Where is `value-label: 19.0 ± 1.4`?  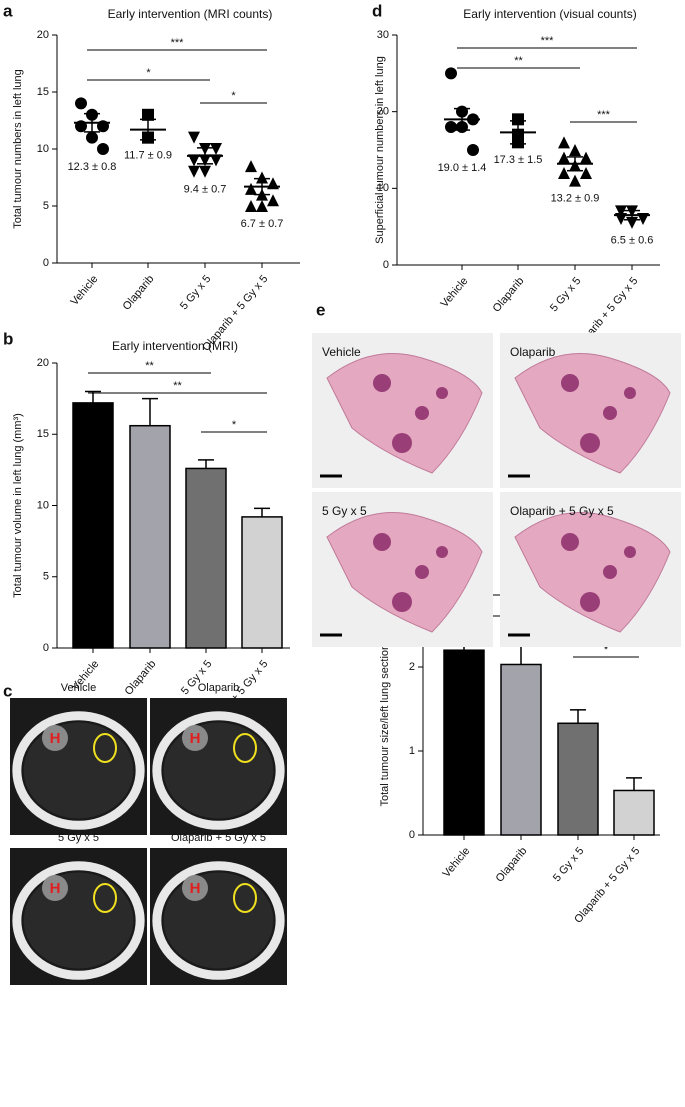
value-label: 19.0 ± 1.4 is located at coordinates (462, 168).